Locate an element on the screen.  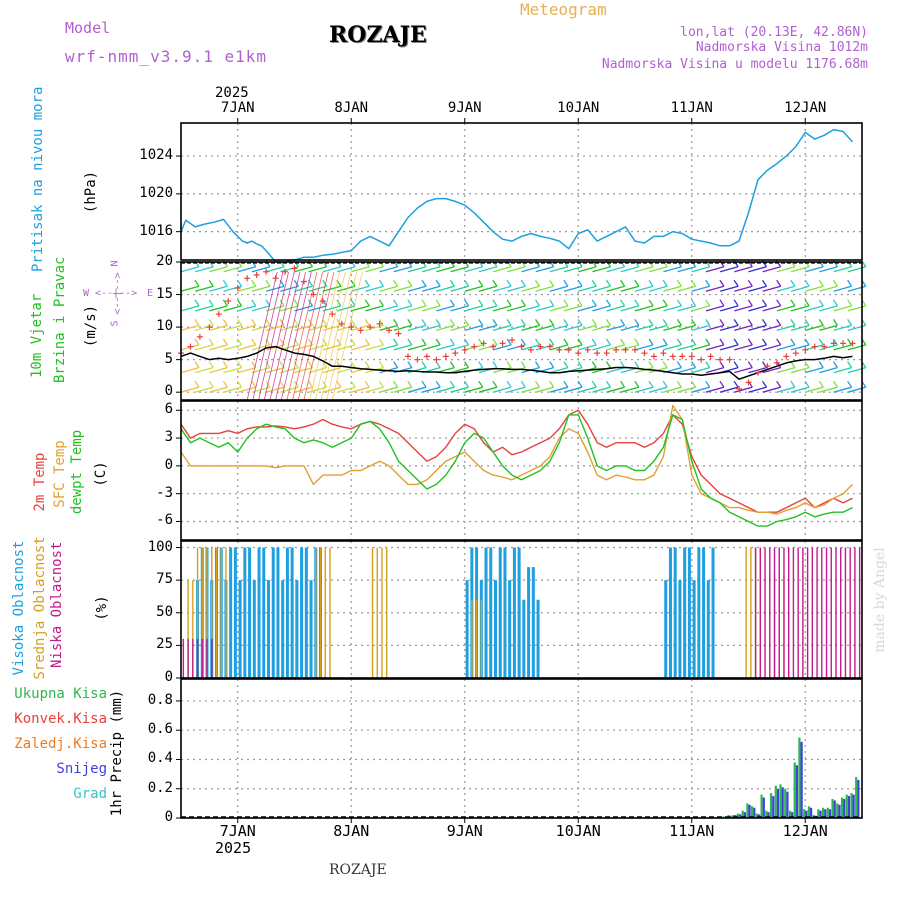
temperature-ytick-label: 3 is located at coordinates (168, 437).